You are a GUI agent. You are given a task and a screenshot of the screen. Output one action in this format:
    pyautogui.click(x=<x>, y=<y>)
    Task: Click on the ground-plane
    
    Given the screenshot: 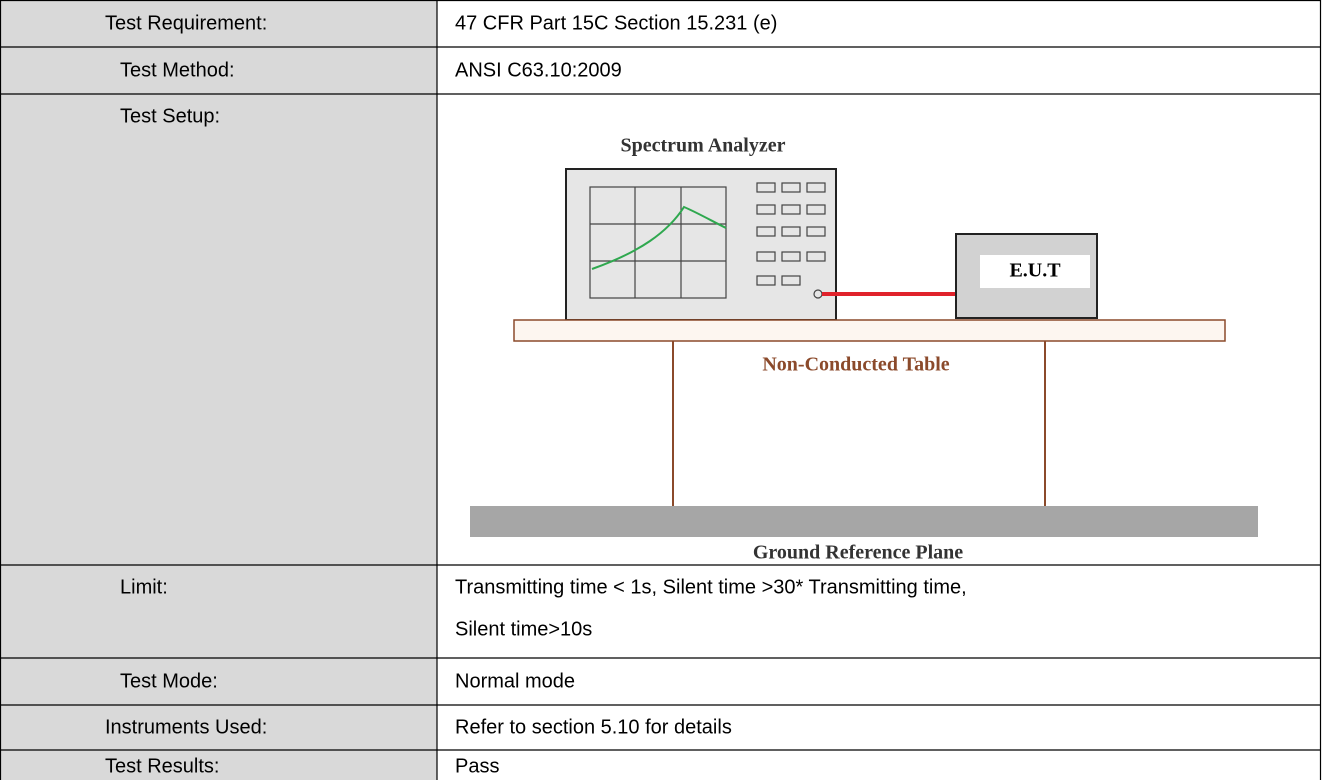 What is the action you would take?
    pyautogui.click(x=864, y=521)
    